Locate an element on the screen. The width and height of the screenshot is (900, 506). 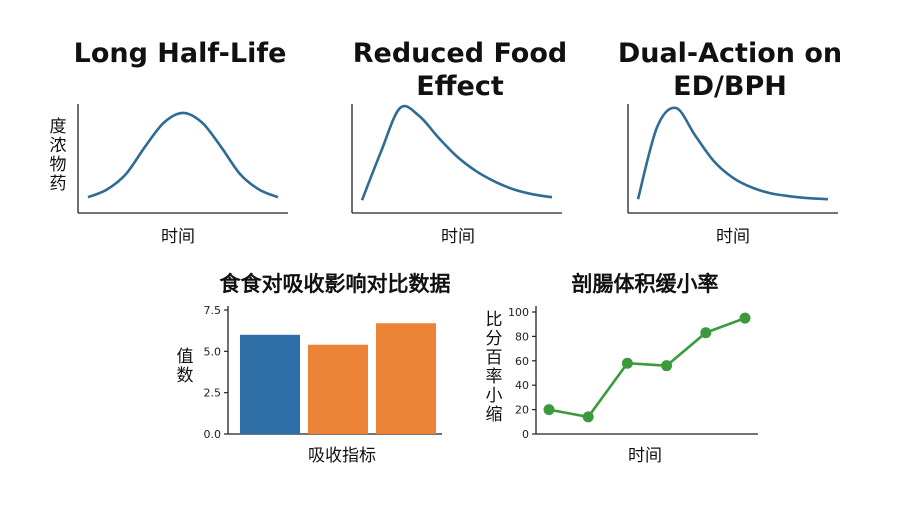
bar-ytick-label: 2.5 is located at coordinates (213, 393).